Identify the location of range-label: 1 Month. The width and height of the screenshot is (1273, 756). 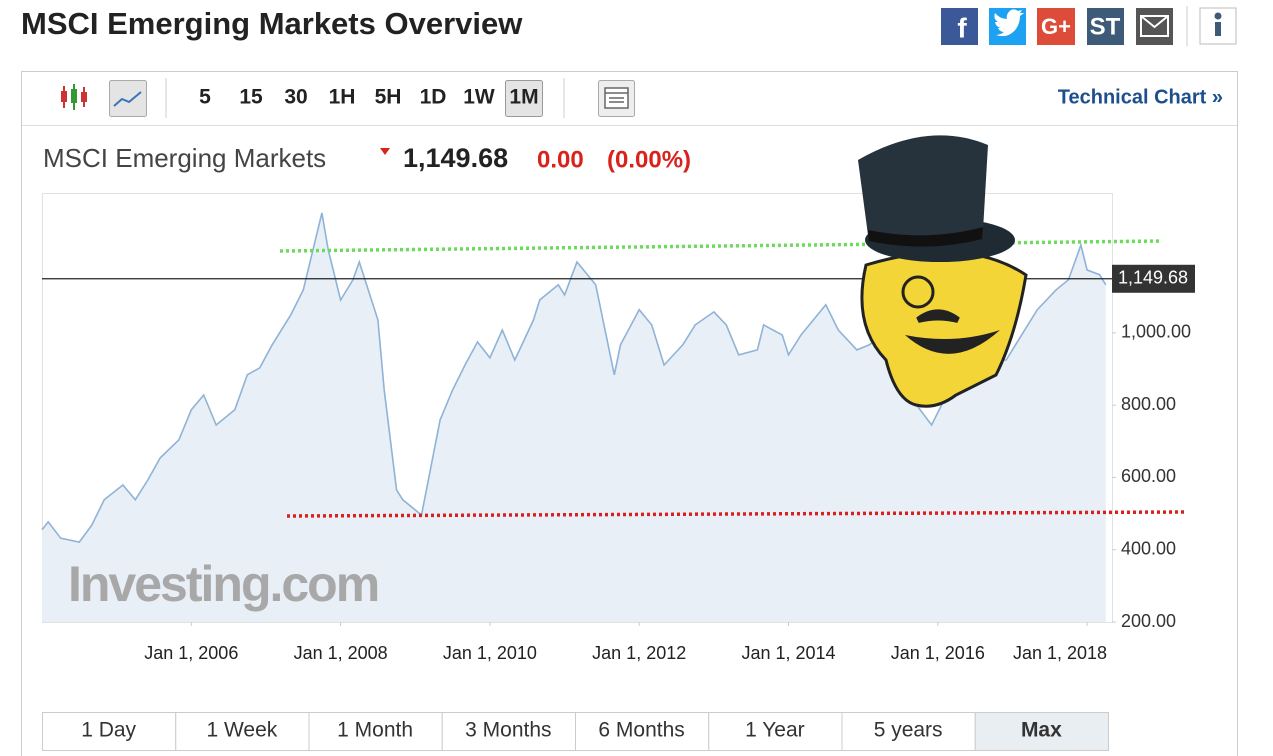
(375, 730).